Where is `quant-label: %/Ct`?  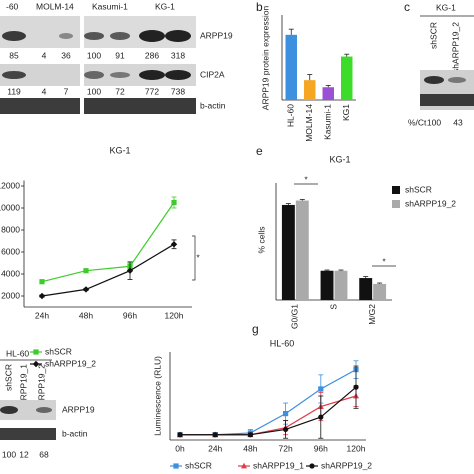 quant-label: %/Ct is located at coordinates (417, 122).